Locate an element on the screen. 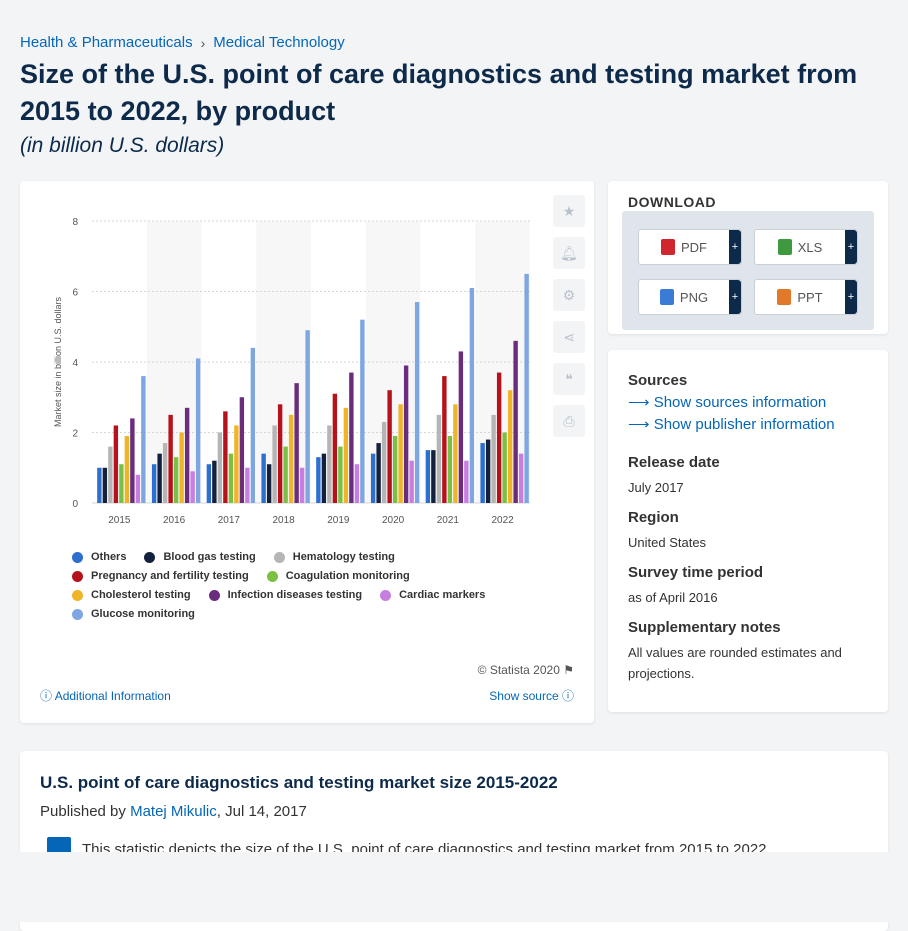 This screenshot has height=931, width=908. download-png-button: PNG + is located at coordinates (690, 297).